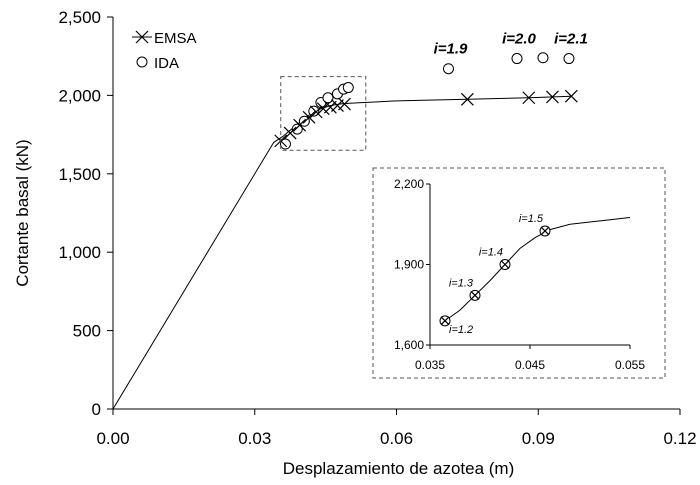 The image size is (700, 485). Describe the element at coordinates (530, 365) in the screenshot. I see `inset-x-tick-label: 0.045` at that location.